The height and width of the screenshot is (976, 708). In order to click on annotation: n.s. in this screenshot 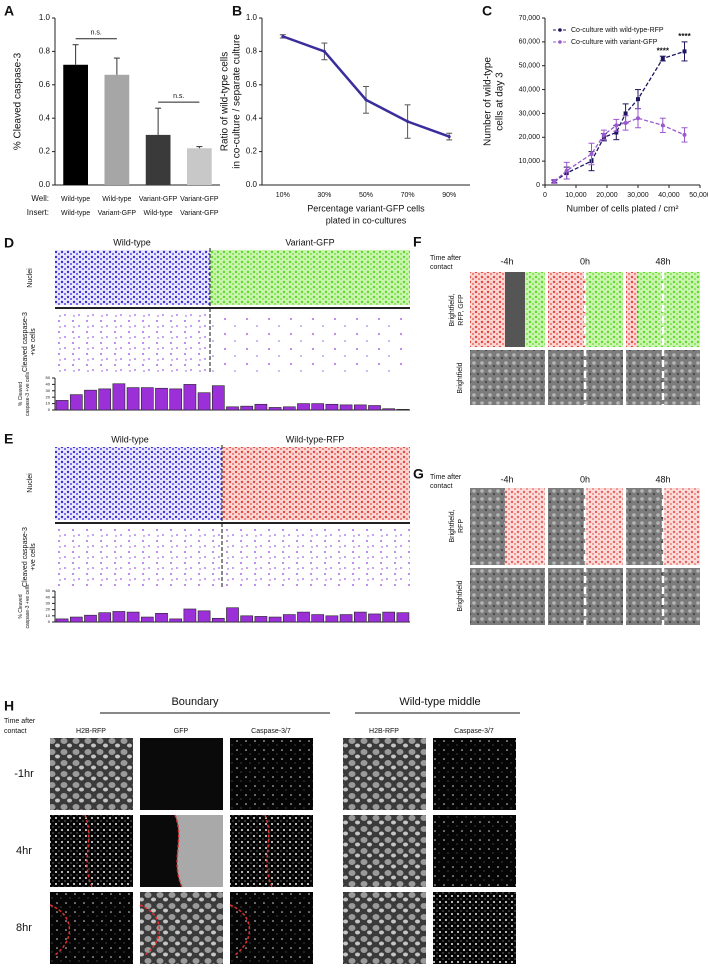, I will do `click(178, 96)`.